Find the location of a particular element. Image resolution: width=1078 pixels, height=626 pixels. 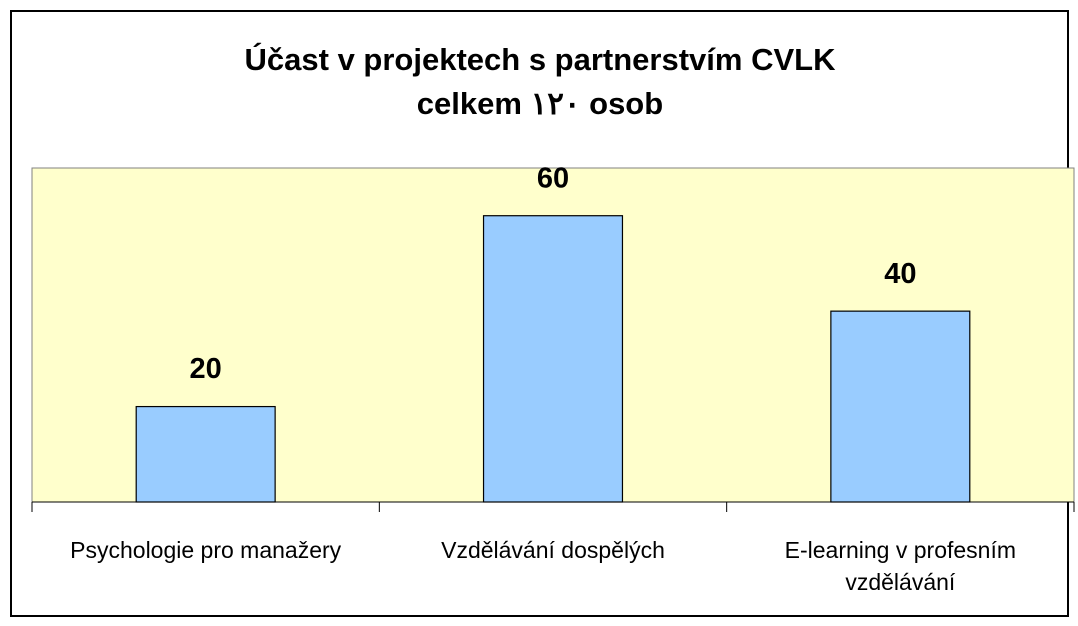

value-label: 60 is located at coordinates (553, 178).